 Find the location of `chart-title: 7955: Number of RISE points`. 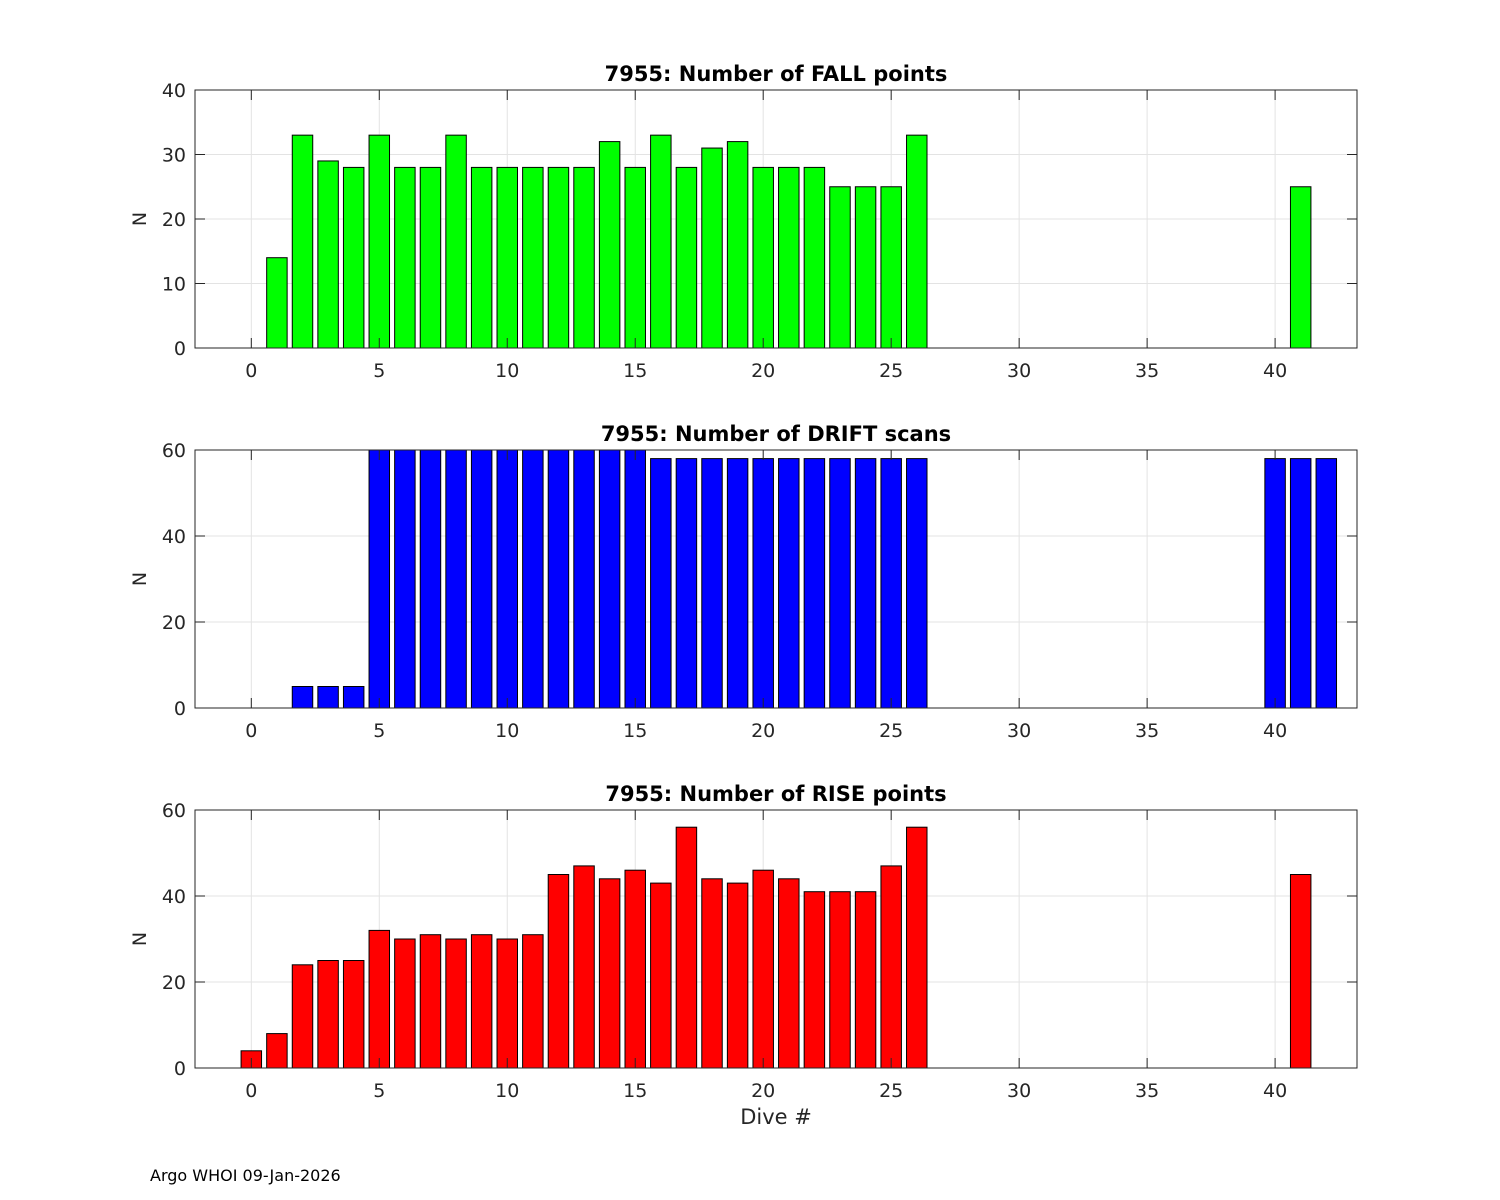

chart-title: 7955: Number of RISE points is located at coordinates (775, 794).